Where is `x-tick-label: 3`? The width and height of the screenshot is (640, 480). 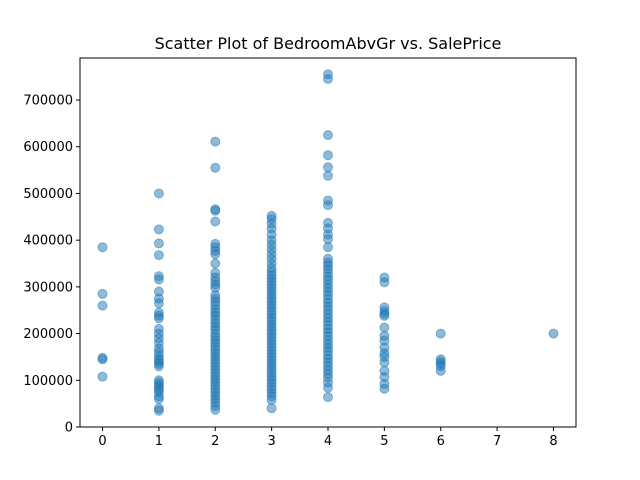
x-tick-label: 3 is located at coordinates (271, 441).